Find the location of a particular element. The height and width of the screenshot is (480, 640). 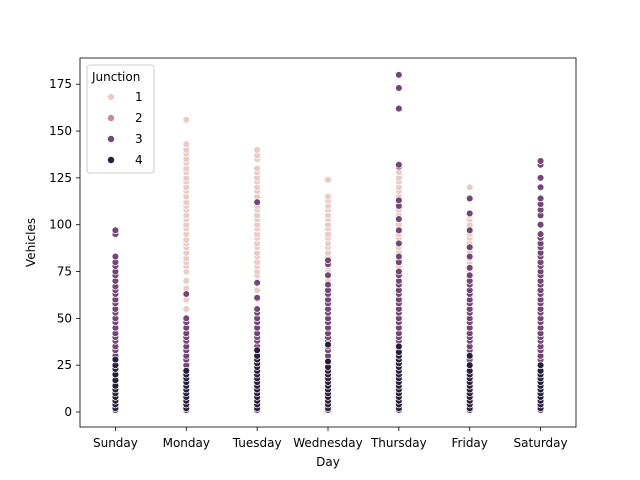

x-tick-label: Monday is located at coordinates (186, 443).